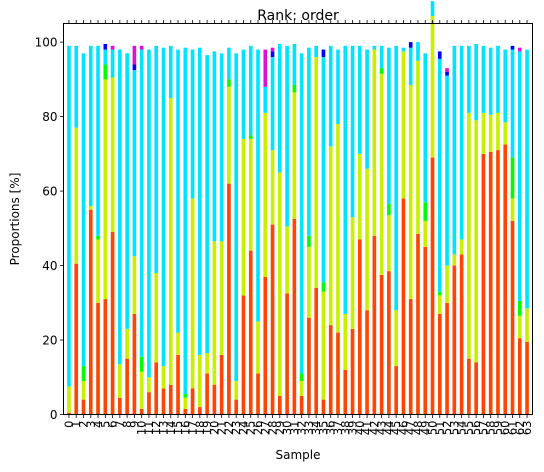 This screenshot has width=544, height=472. Describe the element at coordinates (490, 283) in the screenshot. I see `bar-segment-58-s0` at that location.